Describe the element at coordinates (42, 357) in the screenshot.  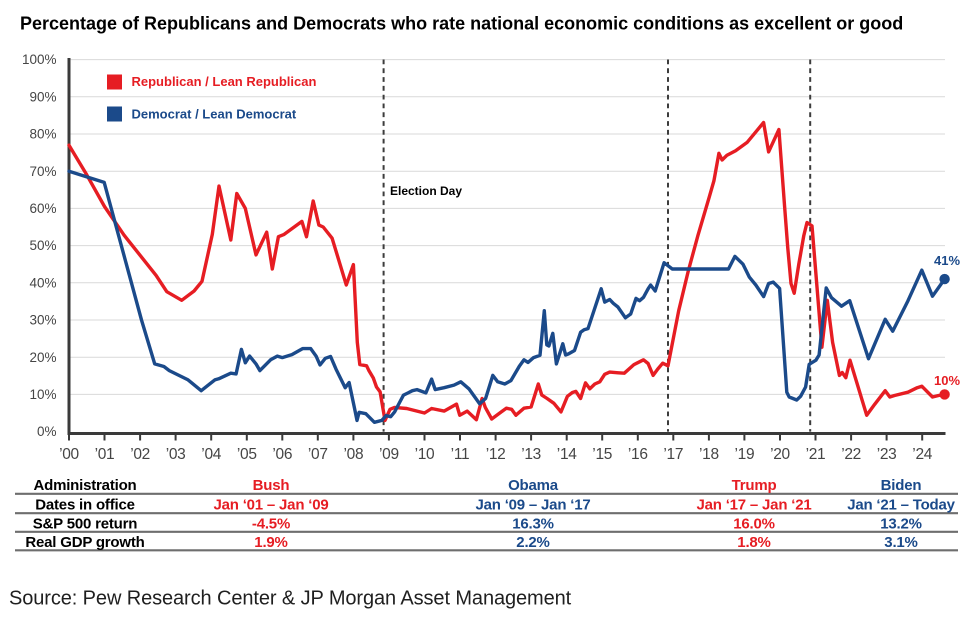
I see `svg-text: 20%` at that location.